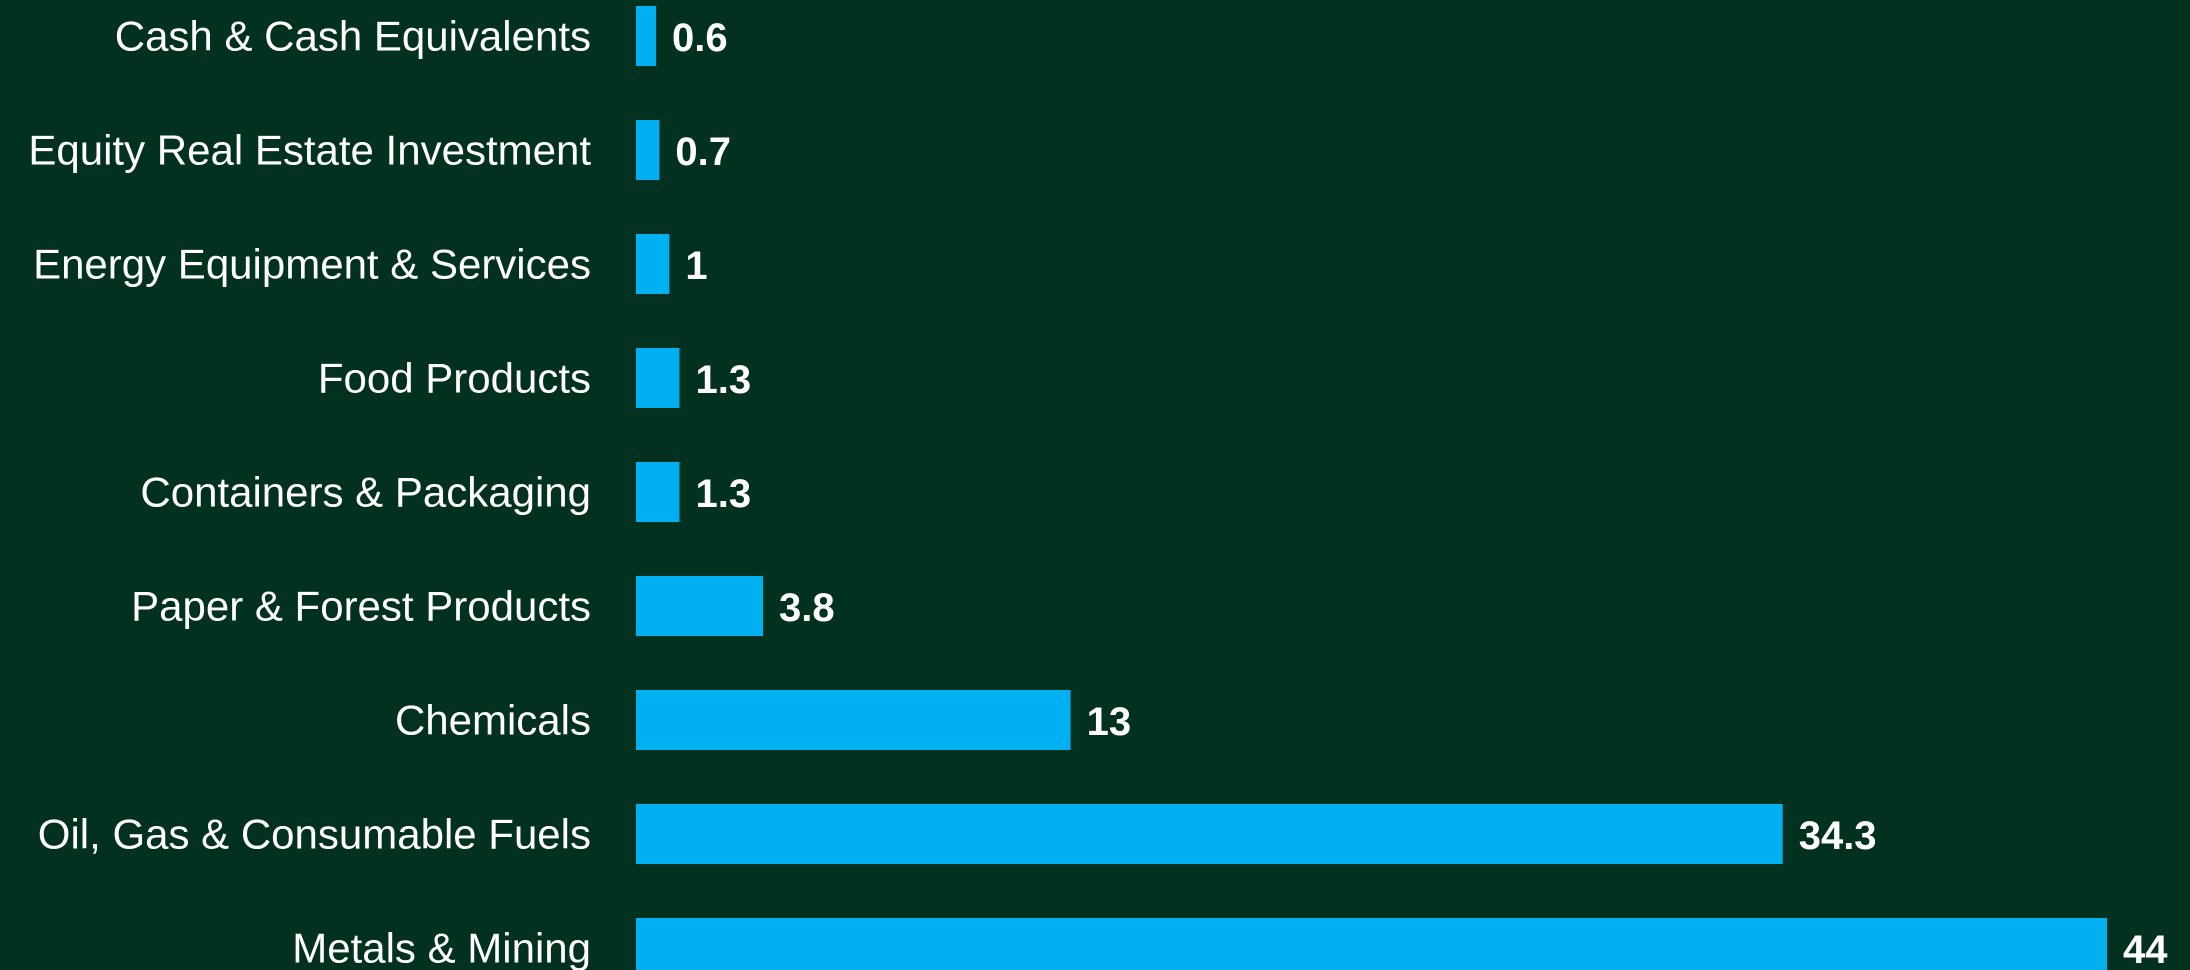 The width and height of the screenshot is (2190, 970). Describe the element at coordinates (309, 150) in the screenshot. I see `category-label-equity-real-estate-investment: Equity Real Estate Investment` at that location.